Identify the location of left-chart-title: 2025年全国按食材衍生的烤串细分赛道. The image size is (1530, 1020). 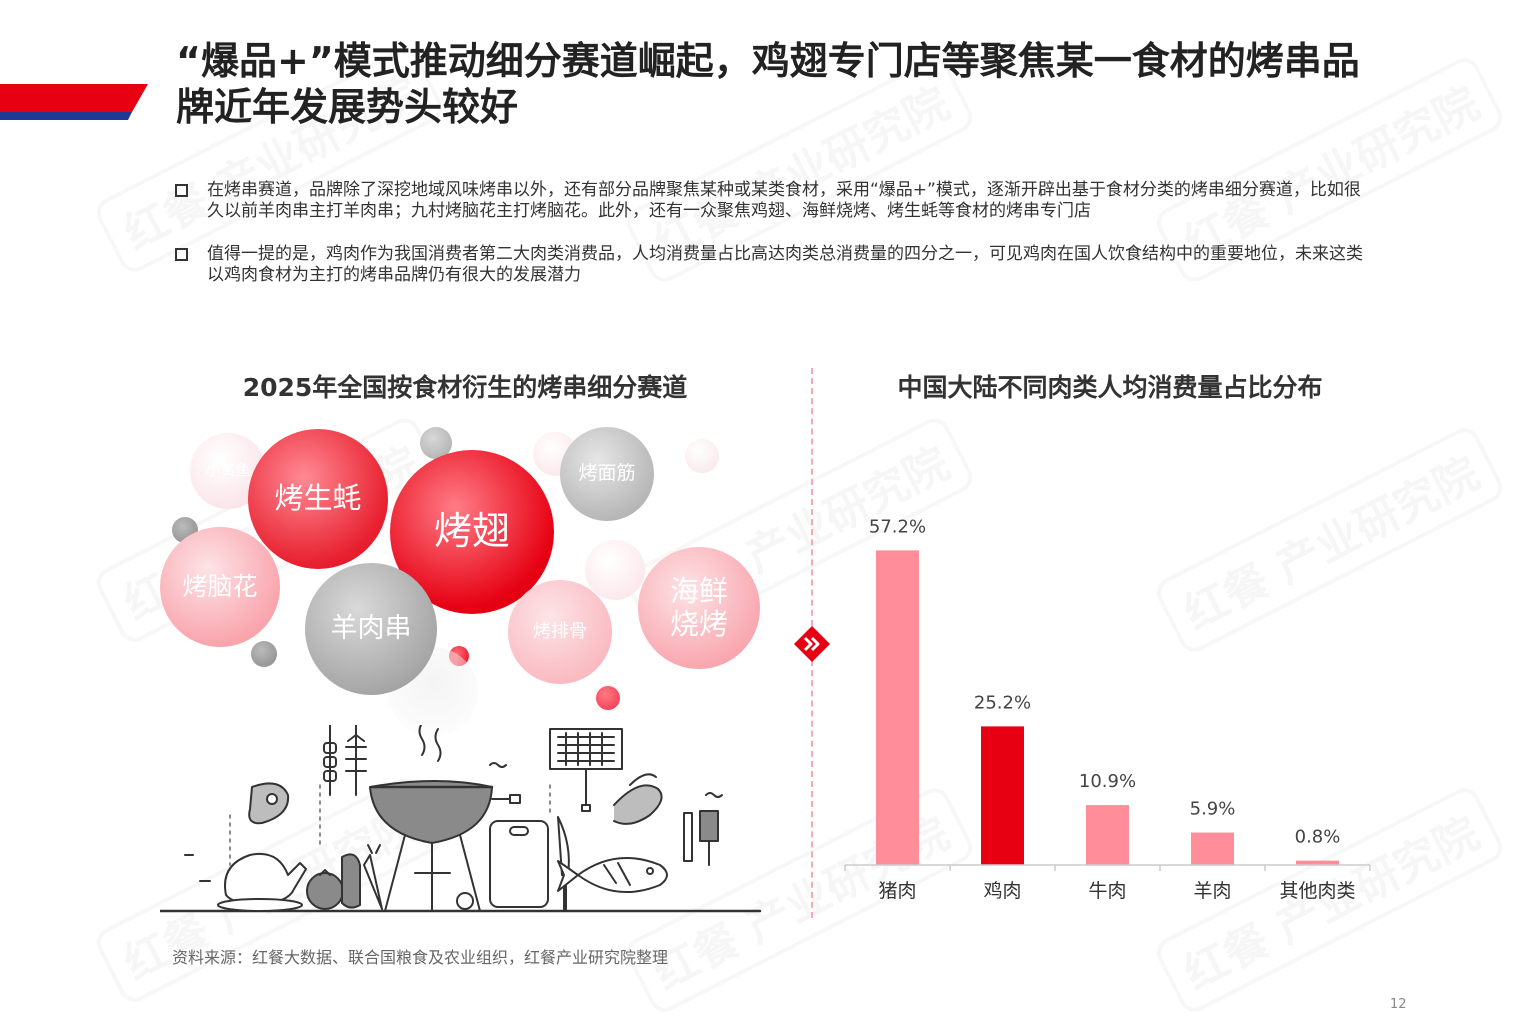
(465, 387).